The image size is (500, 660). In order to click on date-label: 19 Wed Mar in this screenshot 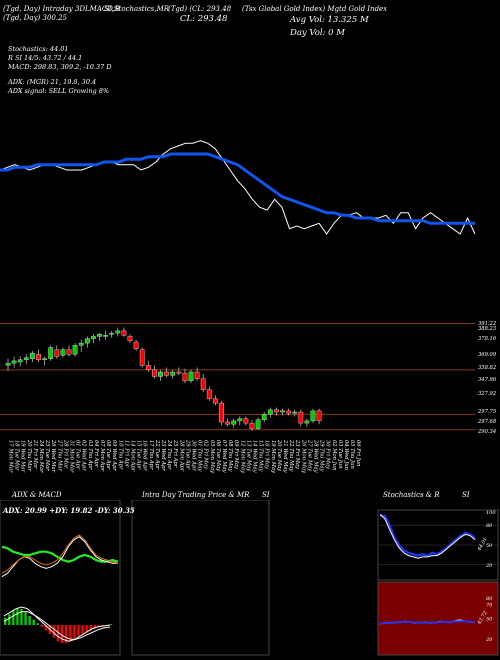, I will do `click(23, 456)`.